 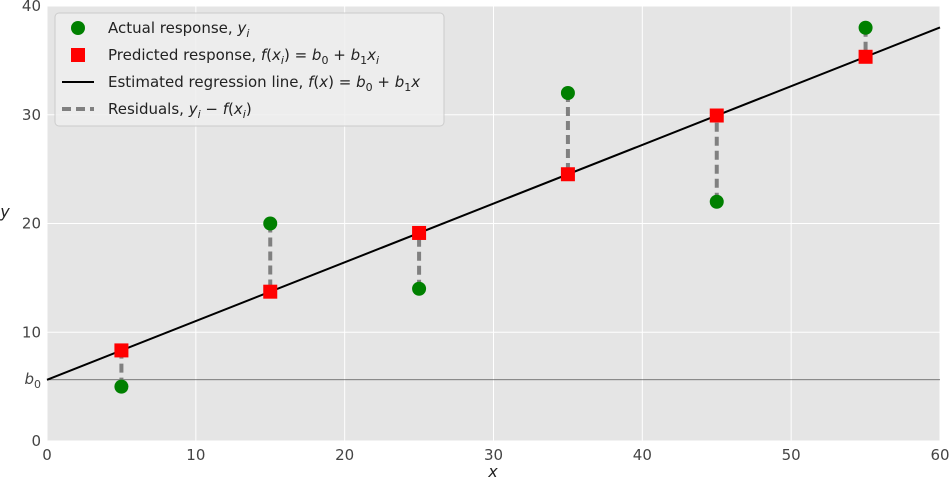 I want to click on legend-residual-label: Residuals, yi − f(xi), so click(x=180, y=110).